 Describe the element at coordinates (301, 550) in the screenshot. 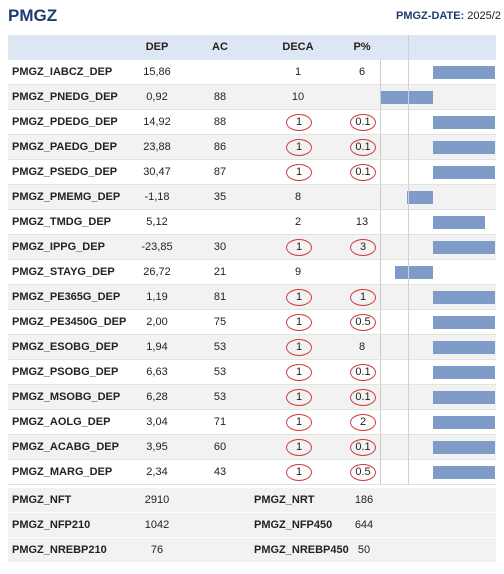

I see `footer-name: PMGZ_NREBP450` at that location.